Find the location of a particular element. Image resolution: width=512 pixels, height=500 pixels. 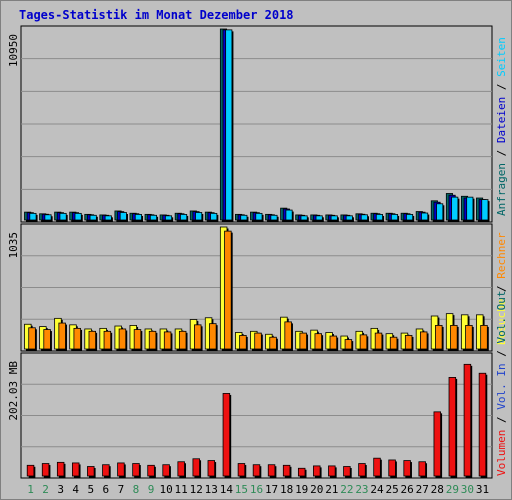

day-label-4: 4 is located at coordinates (75, 489).